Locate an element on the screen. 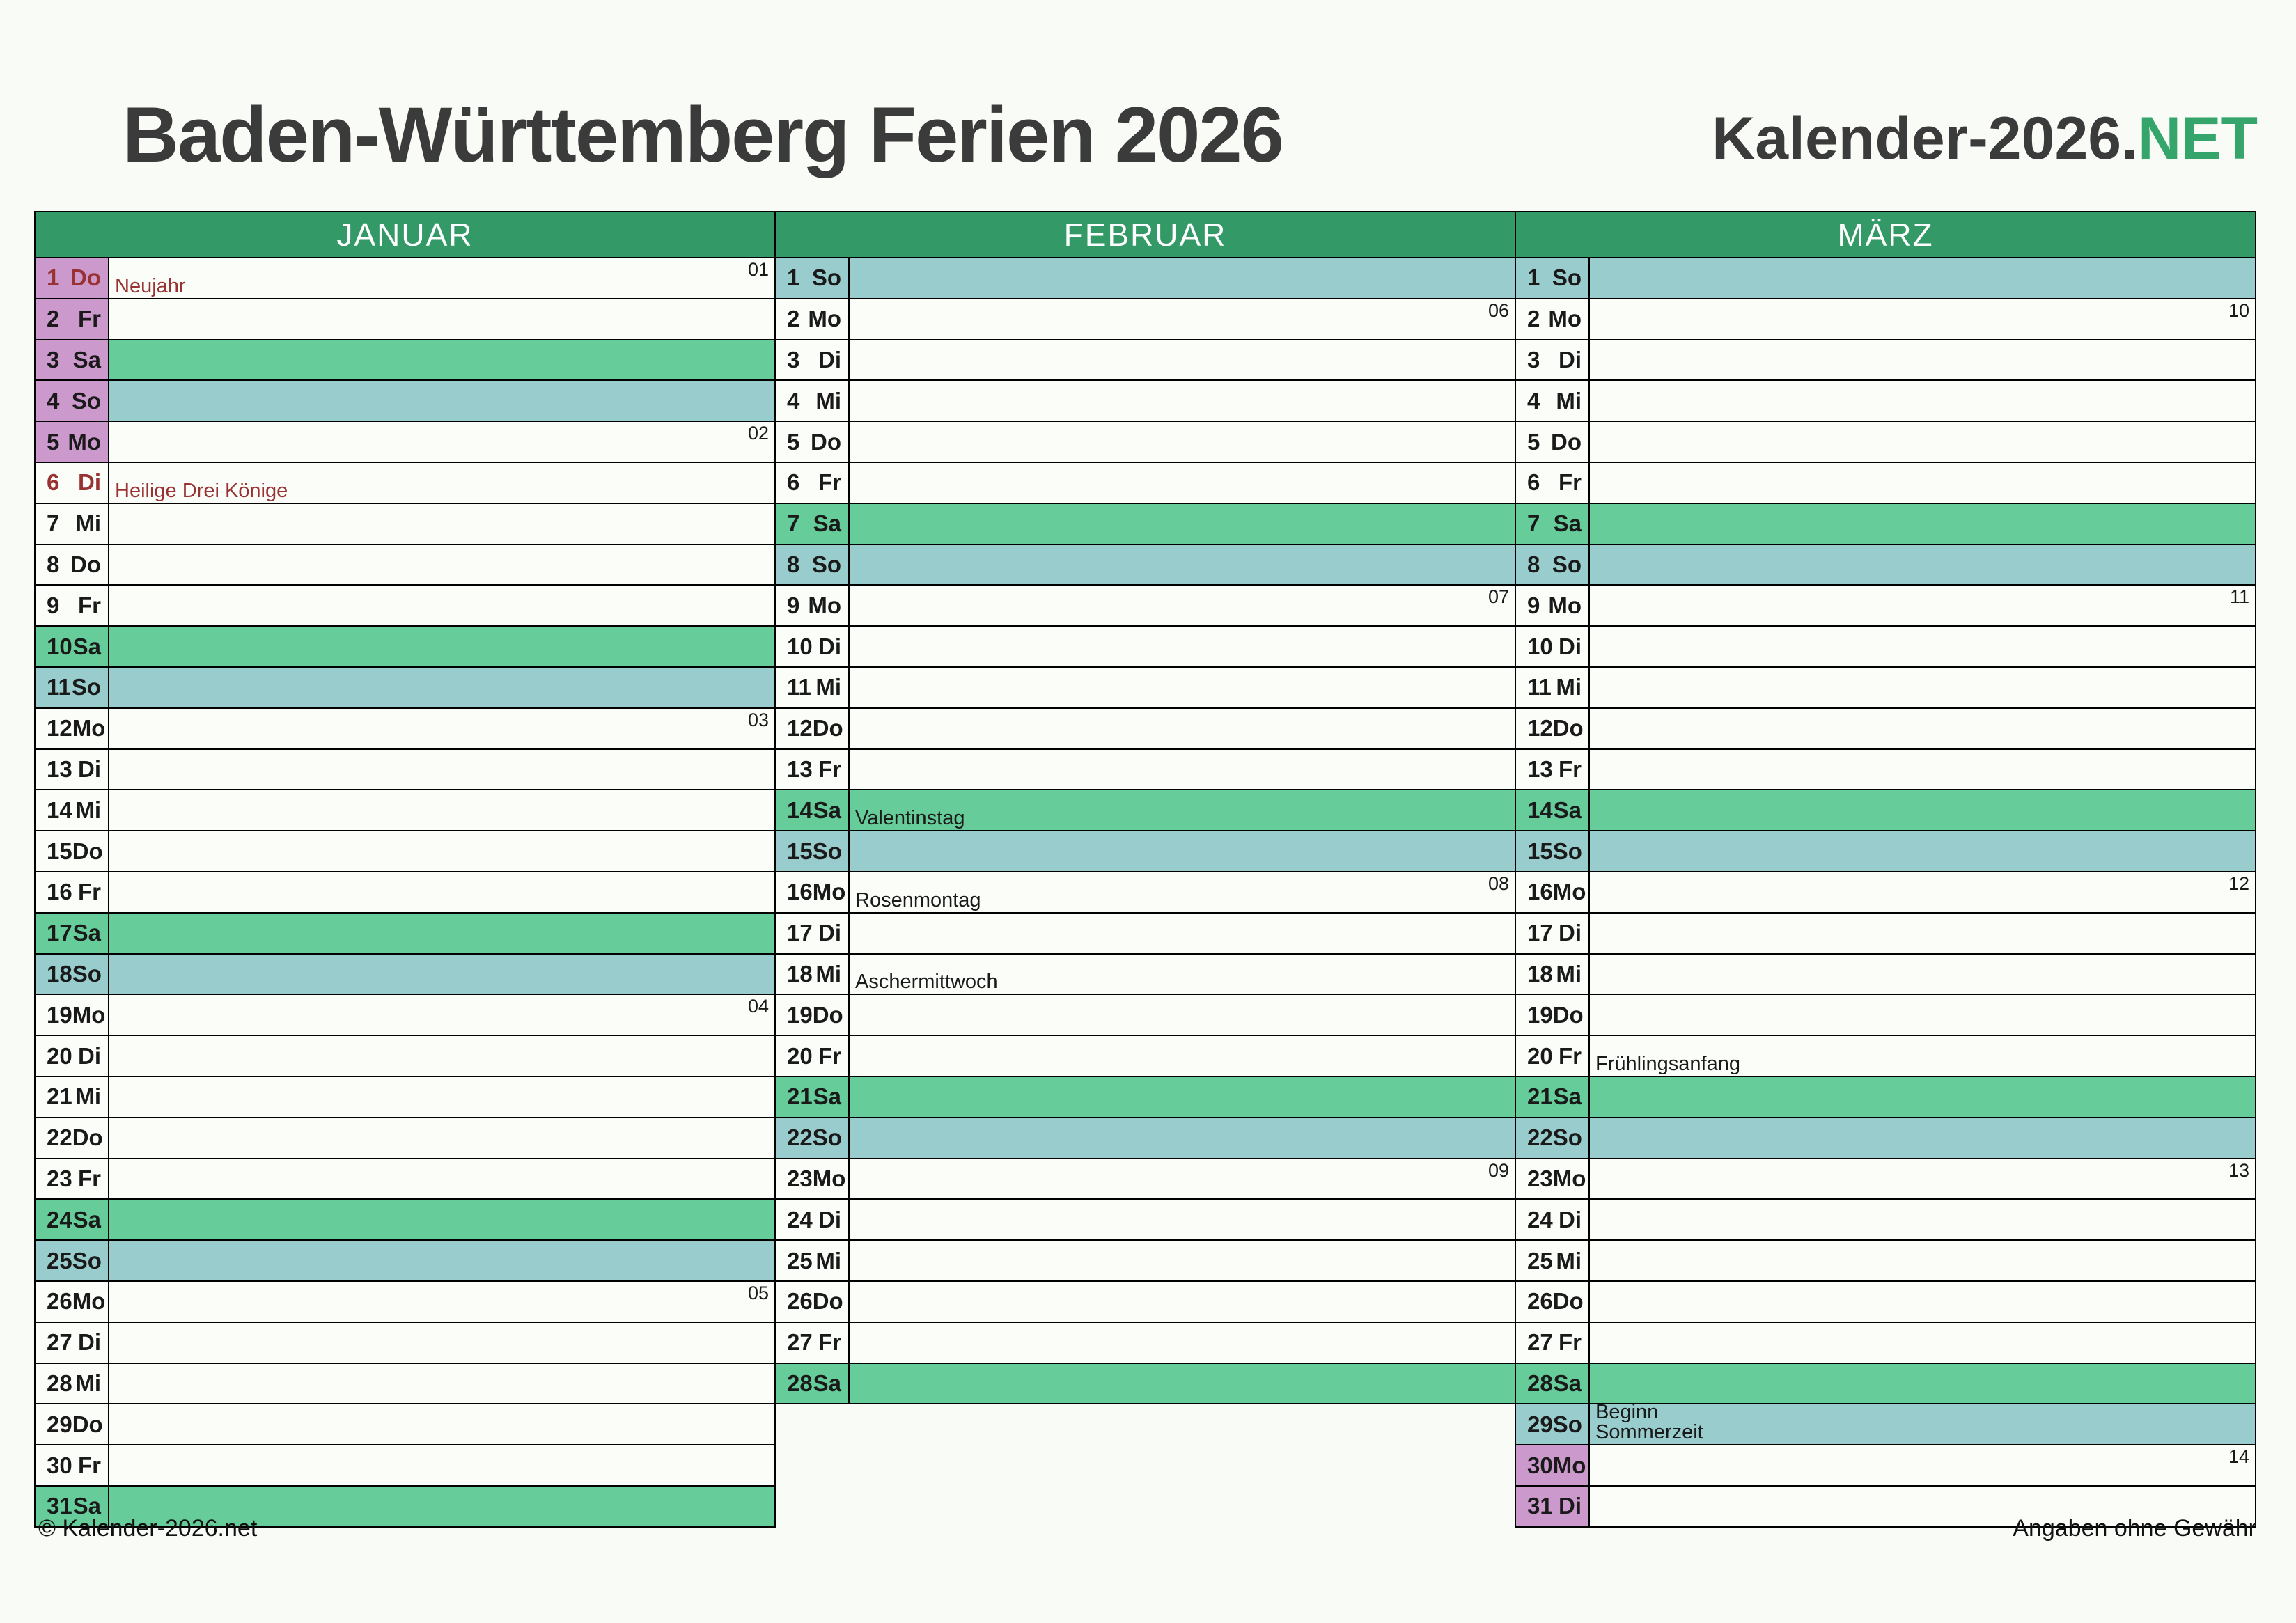  day-content-cell: 06 is located at coordinates (1182, 319).